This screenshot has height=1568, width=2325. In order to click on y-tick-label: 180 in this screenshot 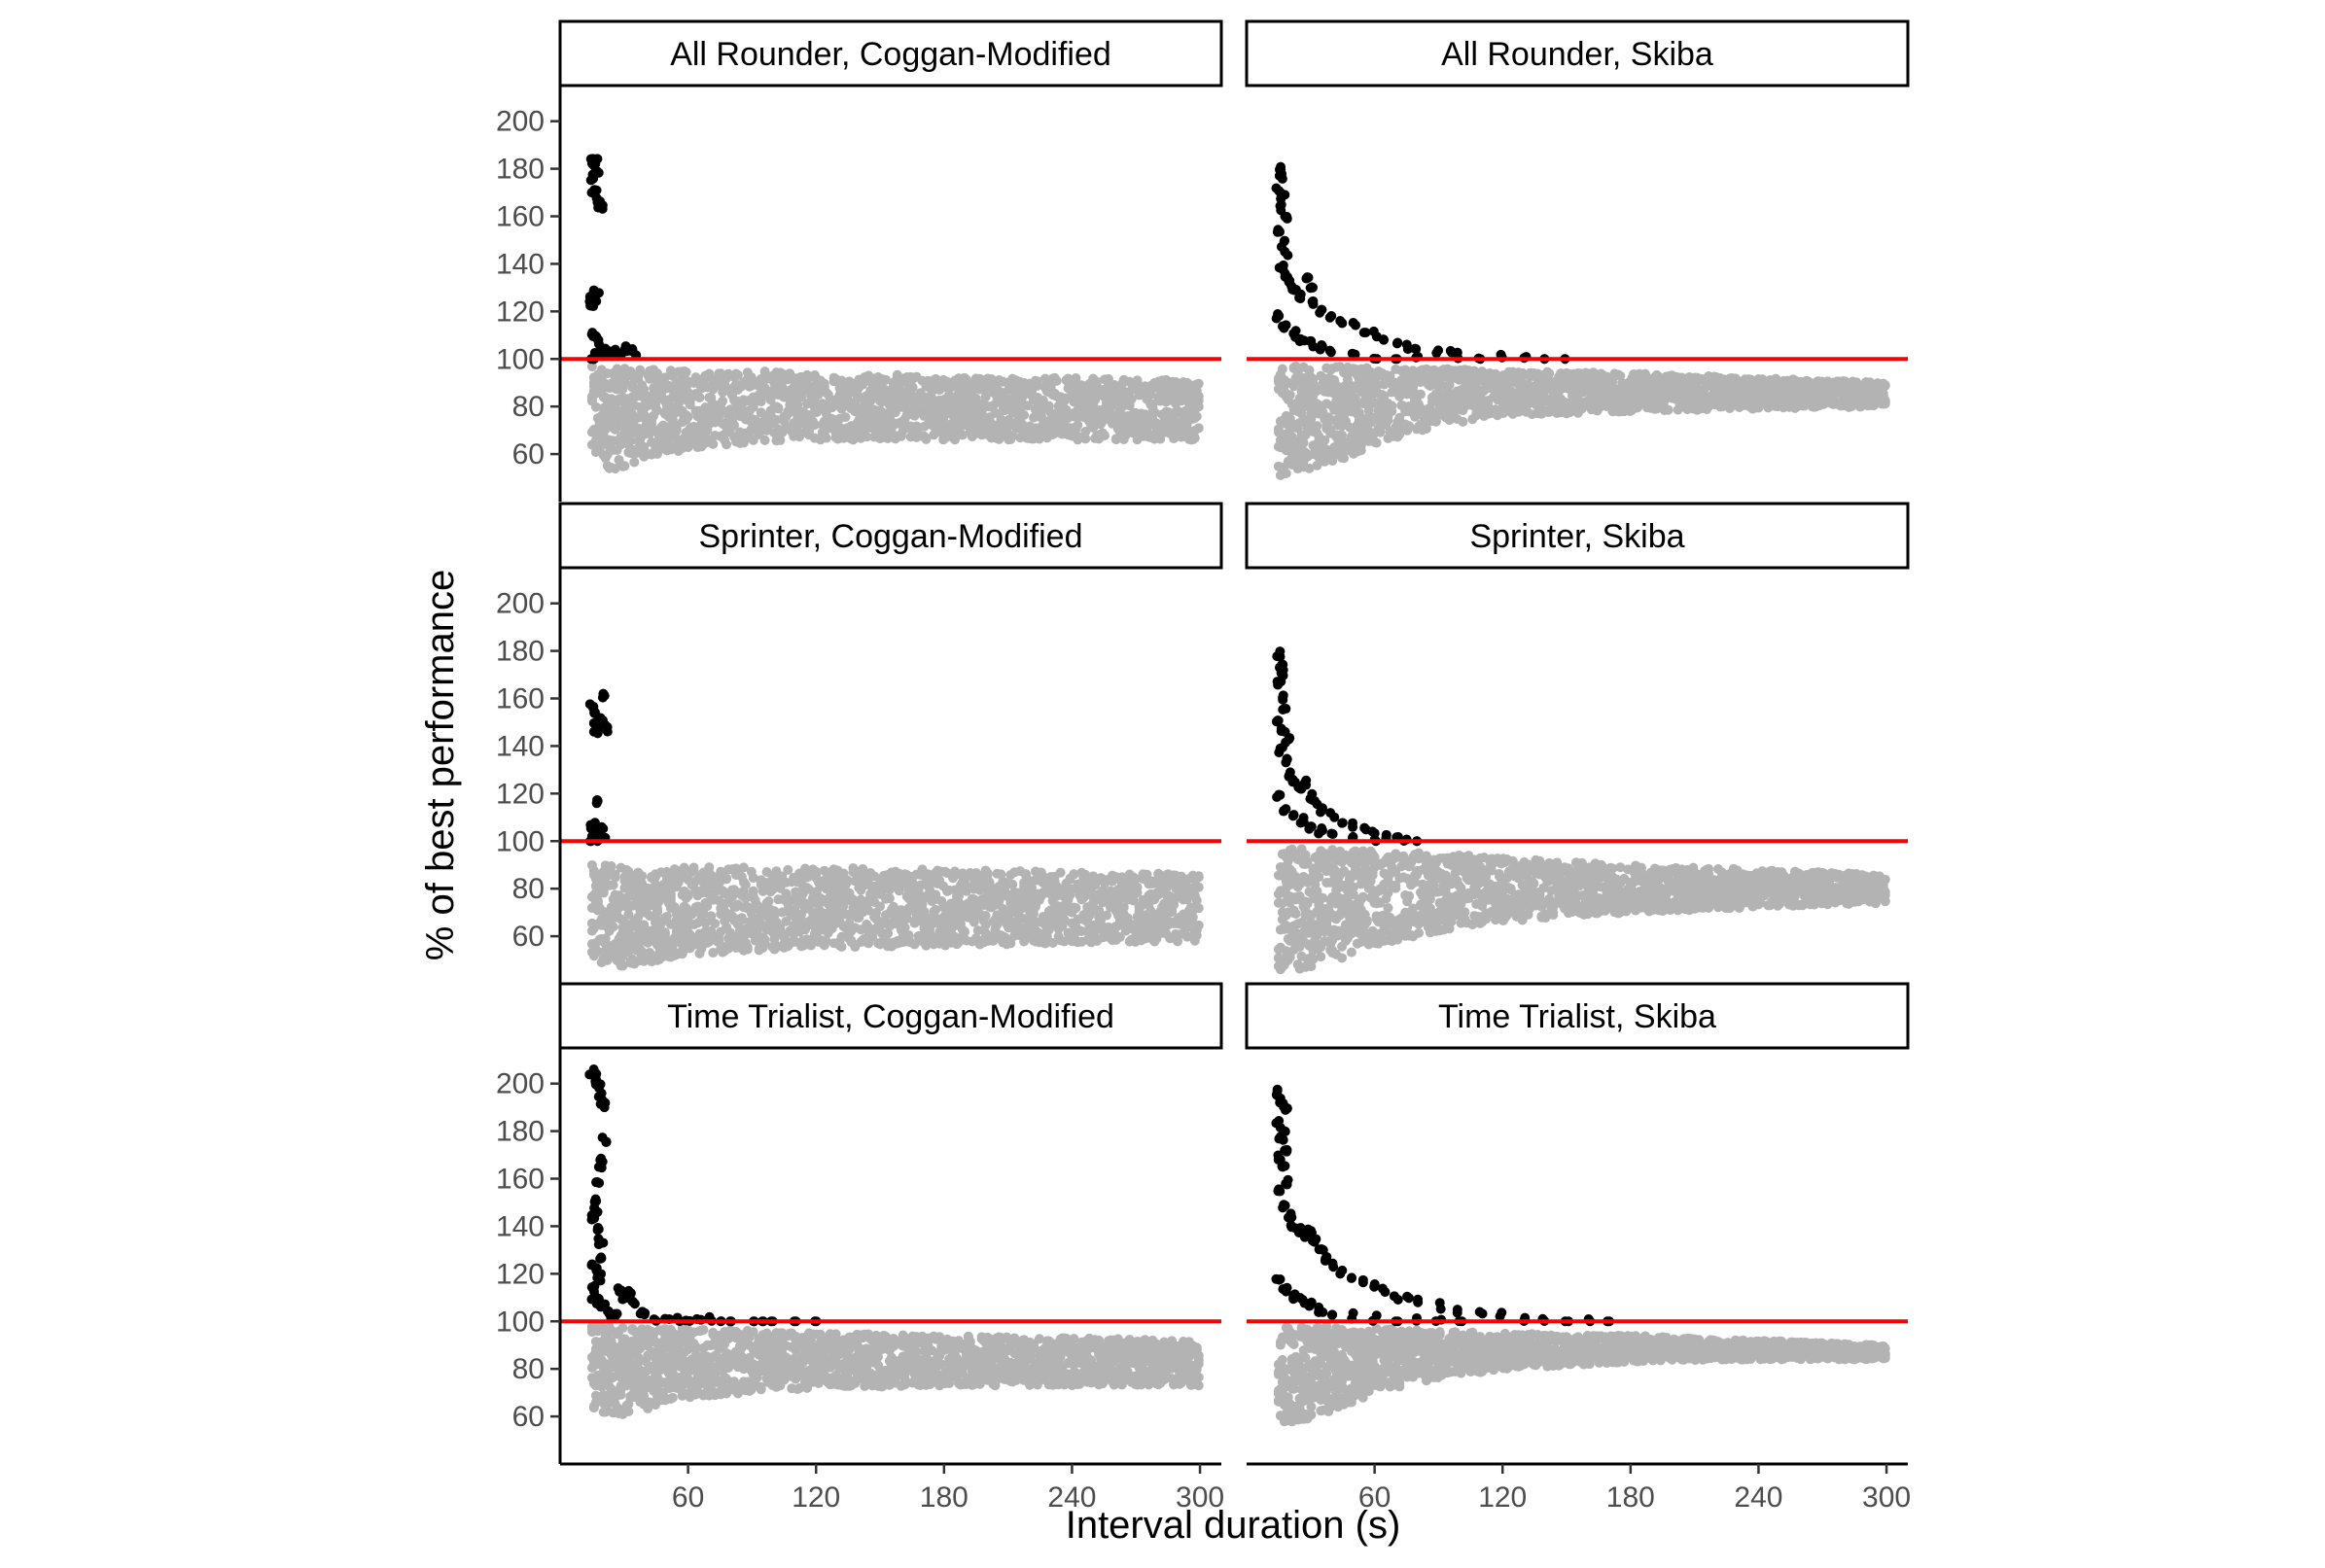, I will do `click(520, 170)`.